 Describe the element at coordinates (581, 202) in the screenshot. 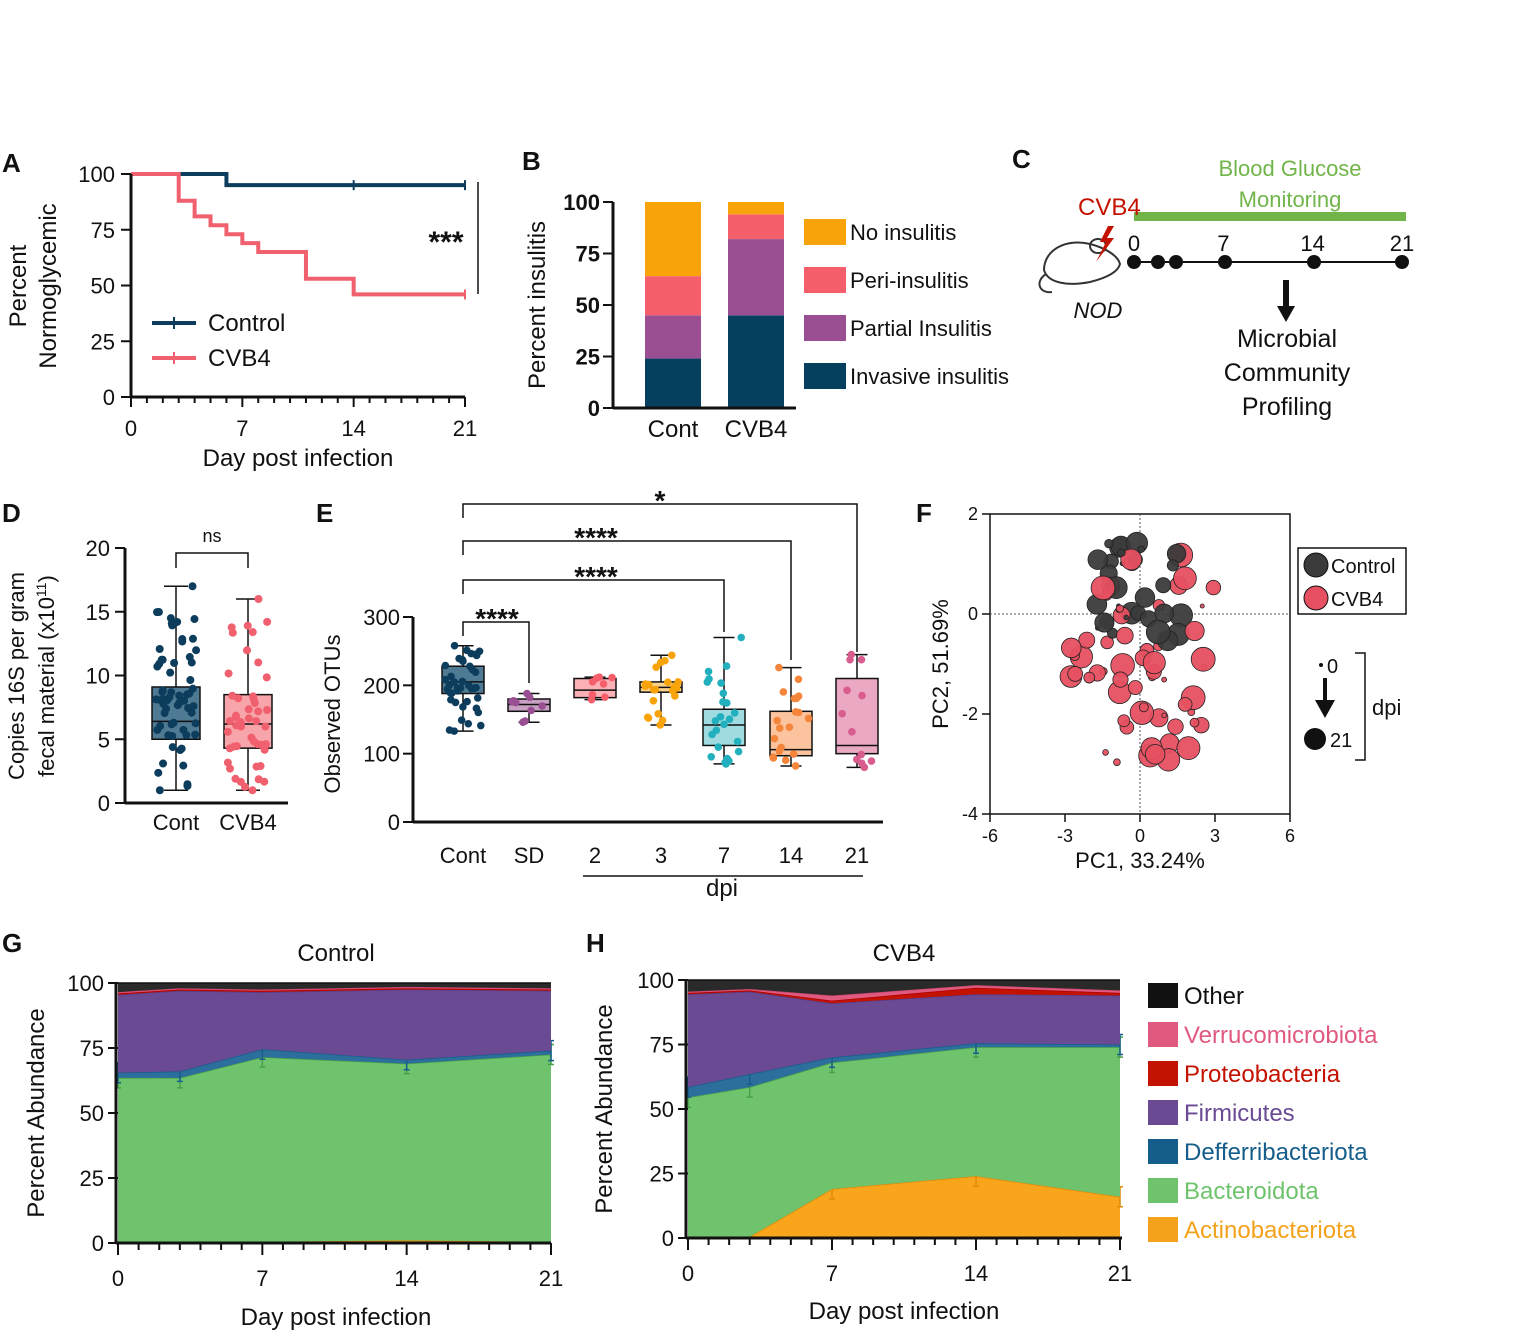

I see `b-ytick-label: 100` at that location.